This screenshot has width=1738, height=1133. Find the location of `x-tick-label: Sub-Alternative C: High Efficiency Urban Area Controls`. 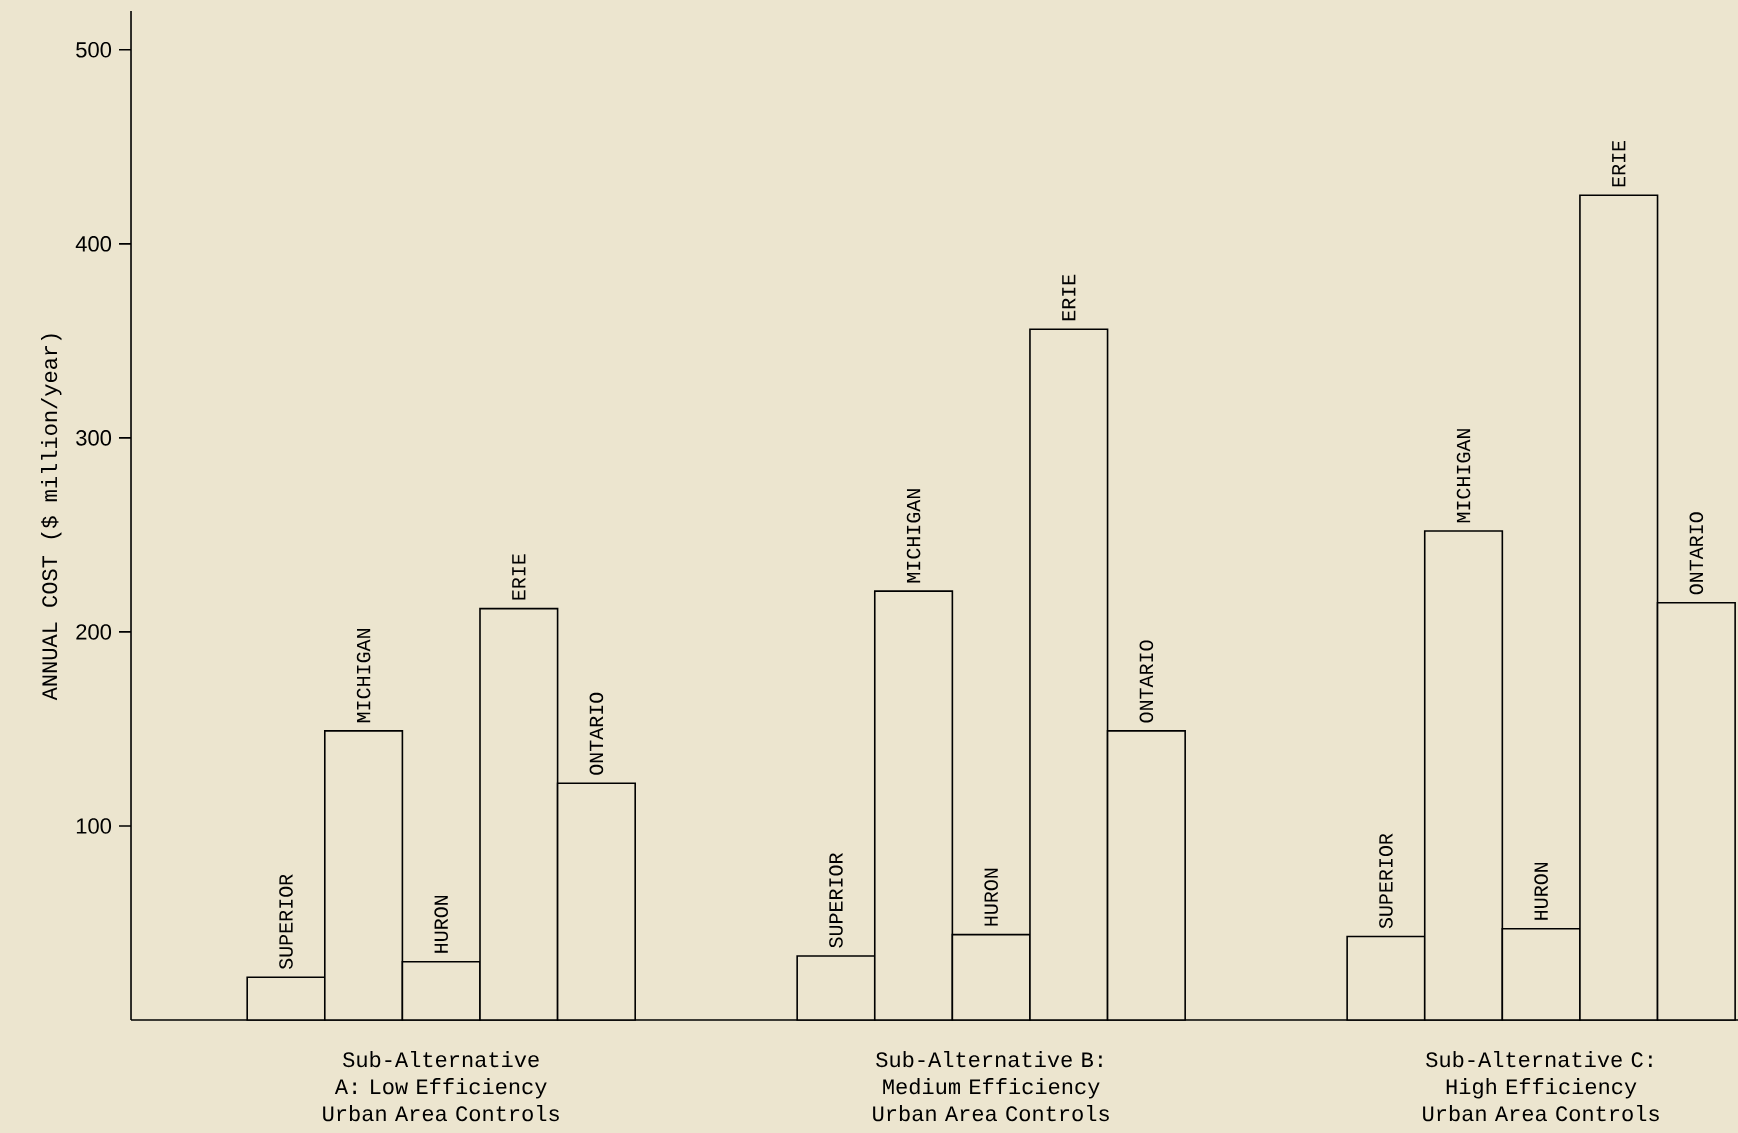

x-tick-label: Sub-Alternative C: High Efficiency Urban Area Controls is located at coordinates (1541, 1086).